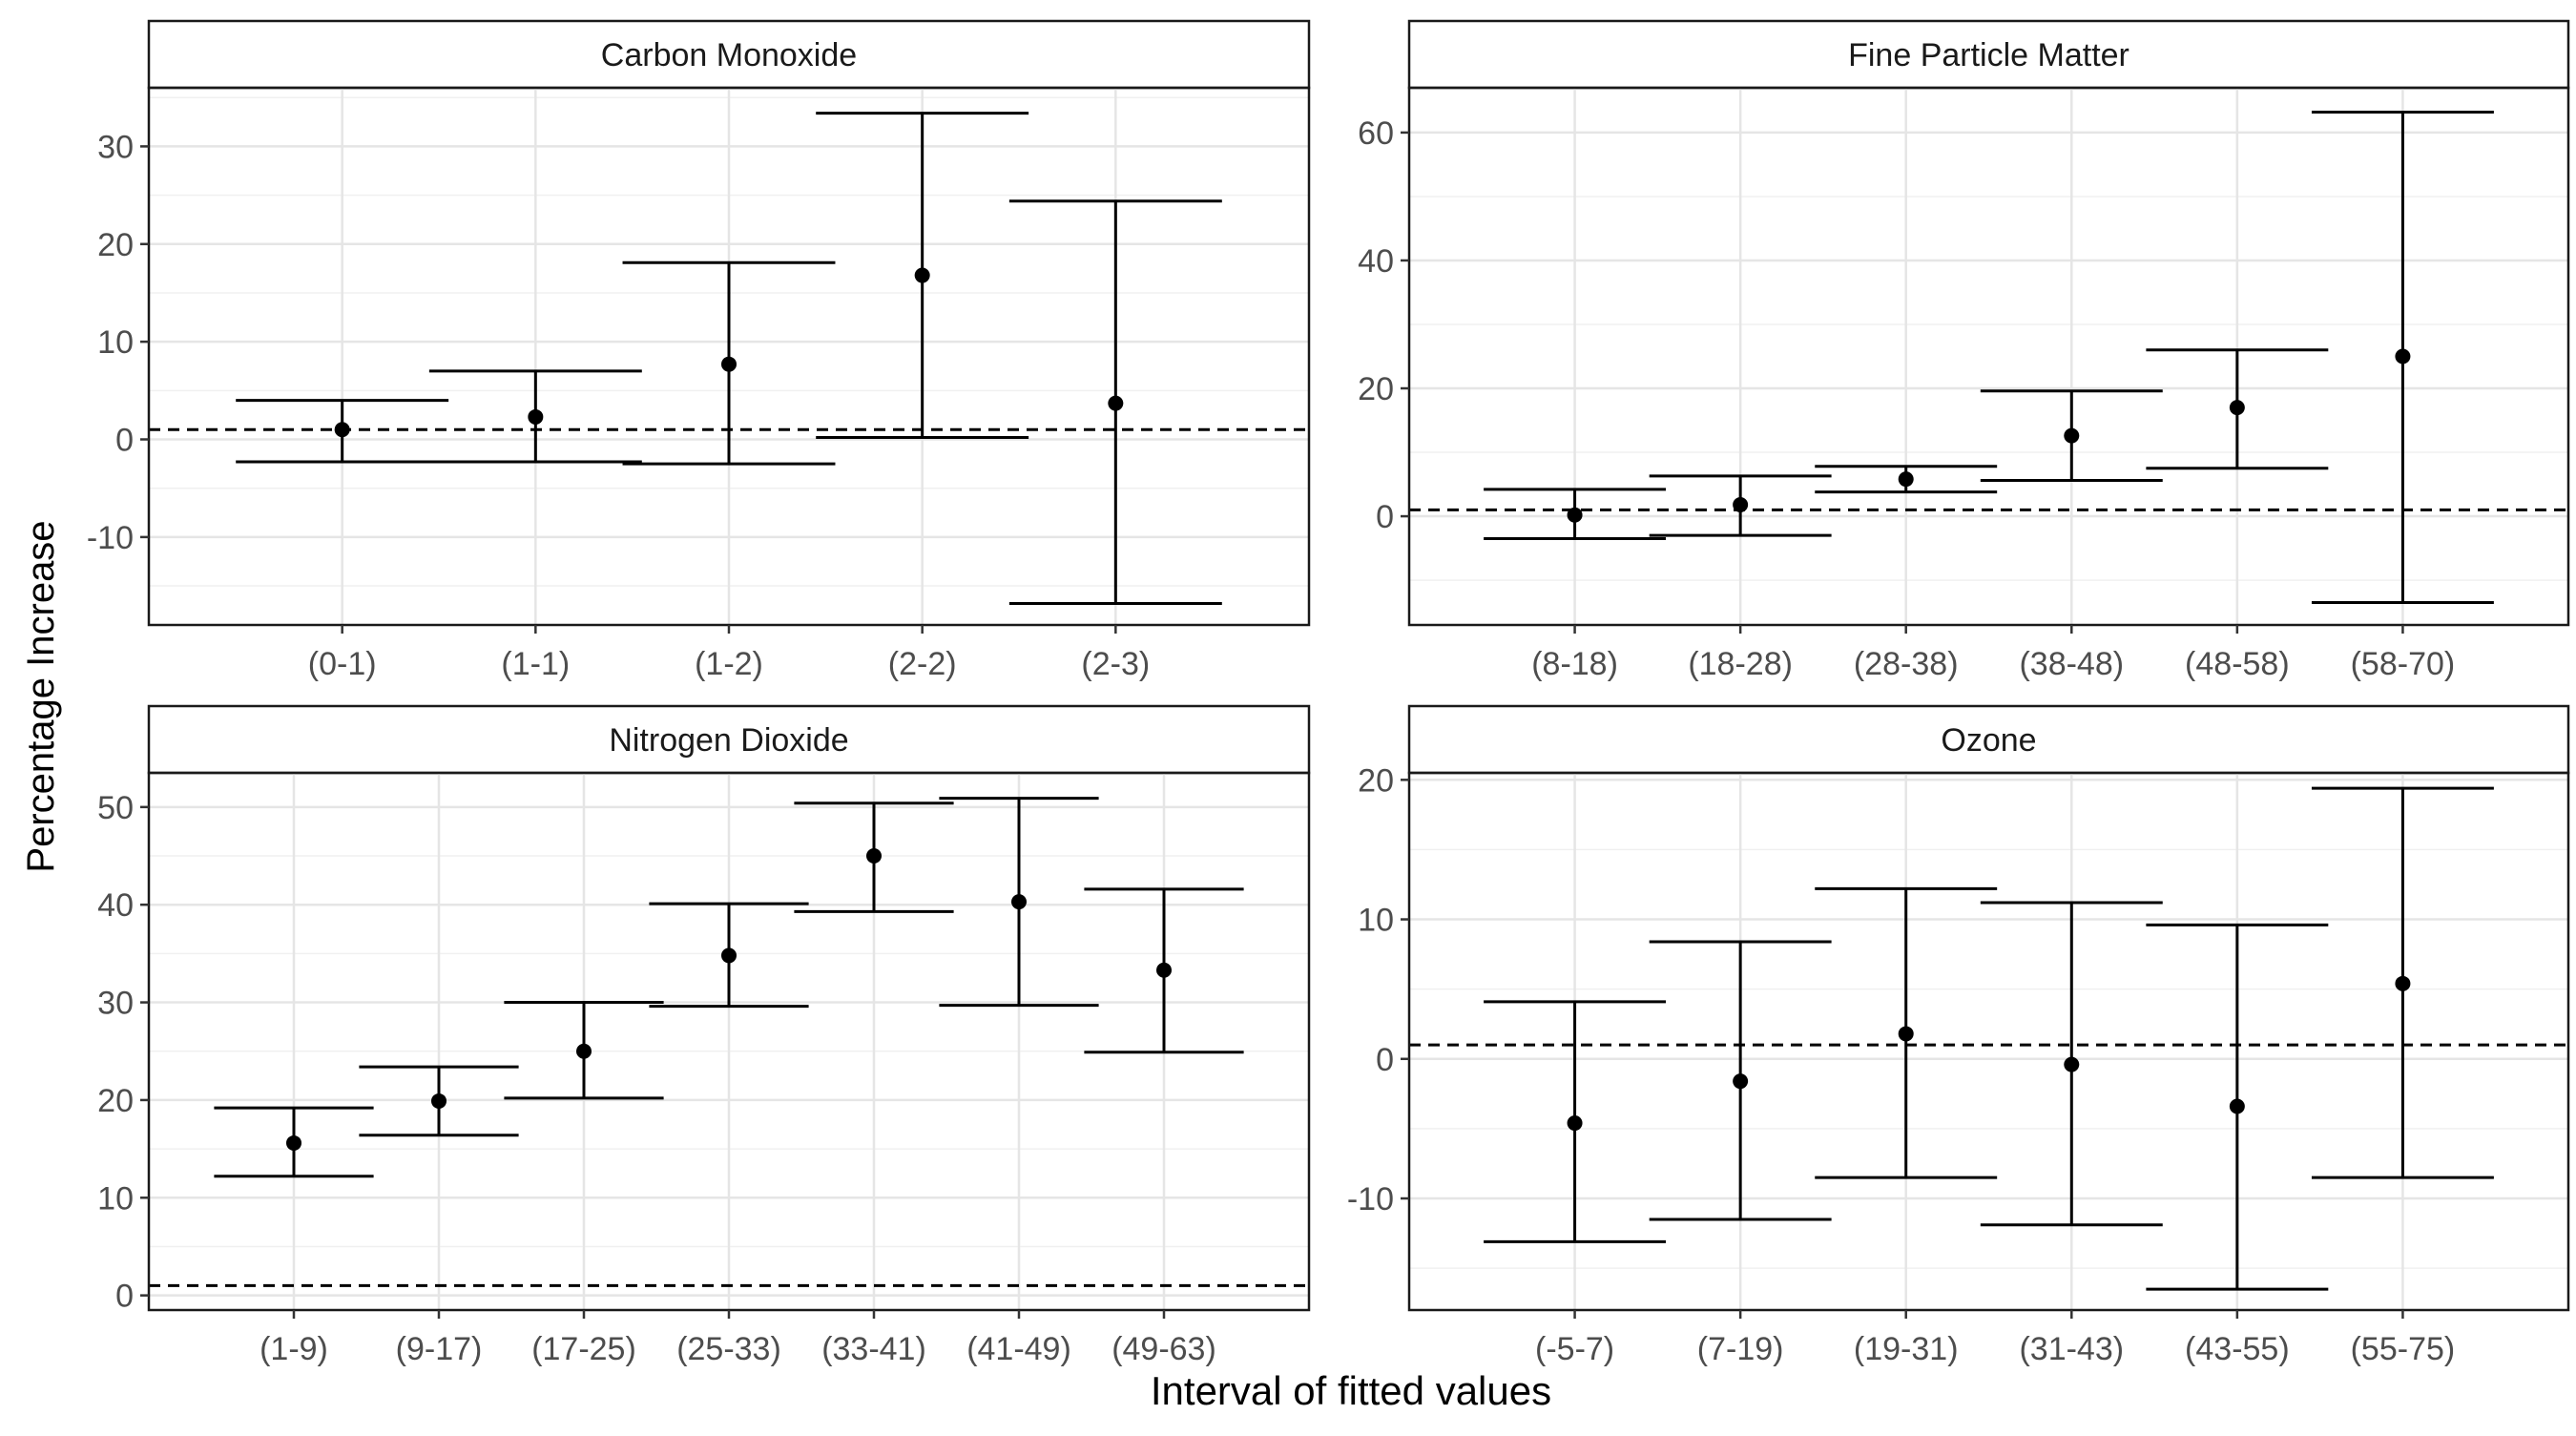 Image resolution: width=2576 pixels, height=1436 pixels. I want to click on facet-title: Carbon Monoxide, so click(729, 55).